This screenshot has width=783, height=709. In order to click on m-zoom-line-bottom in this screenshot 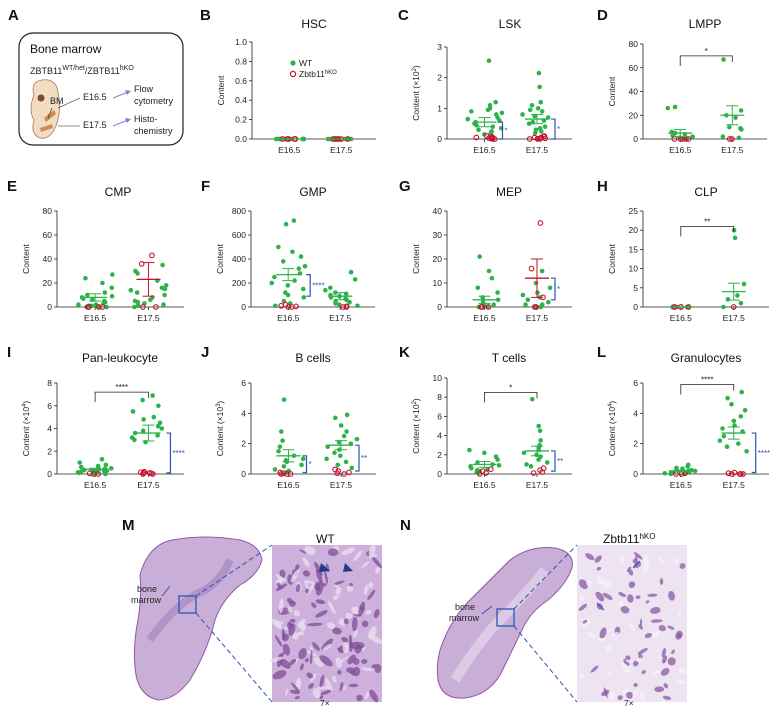, I will do `click(234, 657)`.